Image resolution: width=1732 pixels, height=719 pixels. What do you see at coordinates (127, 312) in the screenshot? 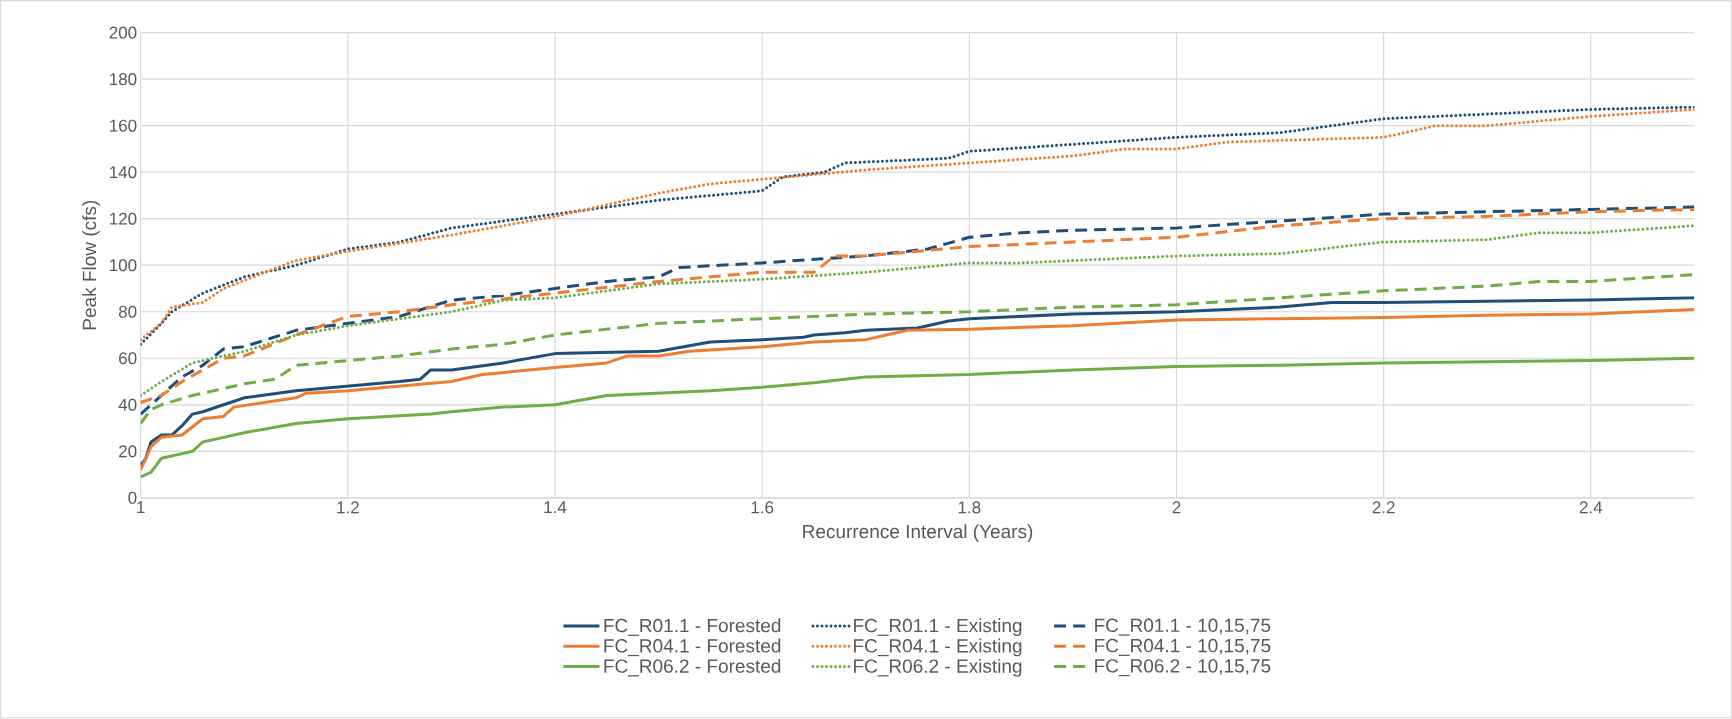
I see `y-tick-label: 80` at bounding box center [127, 312].